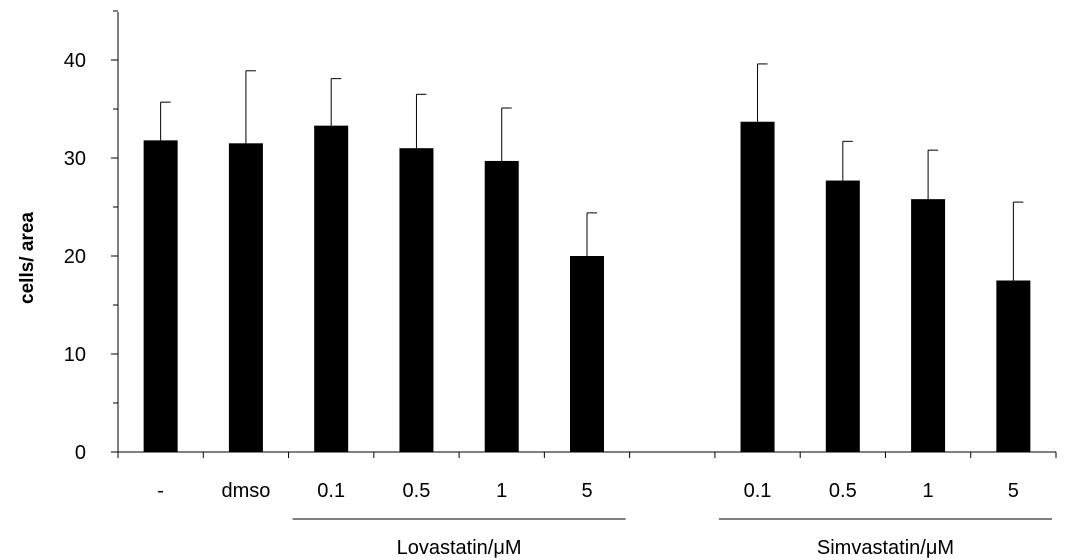  I want to click on y-tick-label: 40, so click(75, 61).